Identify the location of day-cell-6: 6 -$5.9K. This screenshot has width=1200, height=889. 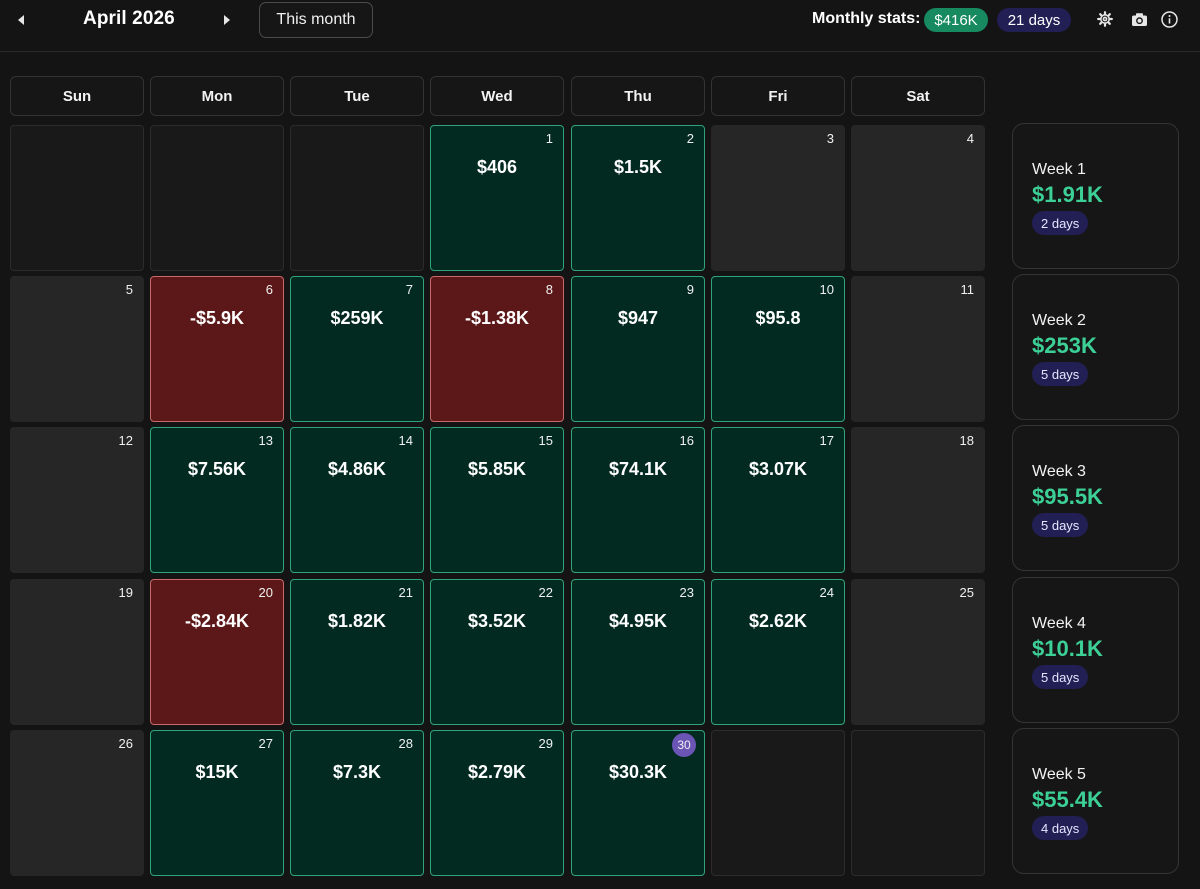
(217, 349).